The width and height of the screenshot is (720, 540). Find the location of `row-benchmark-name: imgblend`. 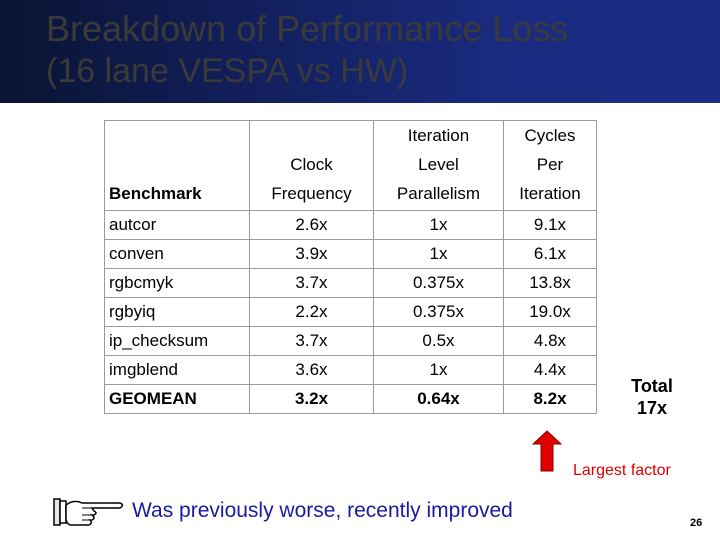

row-benchmark-name: imgblend is located at coordinates (177, 370).